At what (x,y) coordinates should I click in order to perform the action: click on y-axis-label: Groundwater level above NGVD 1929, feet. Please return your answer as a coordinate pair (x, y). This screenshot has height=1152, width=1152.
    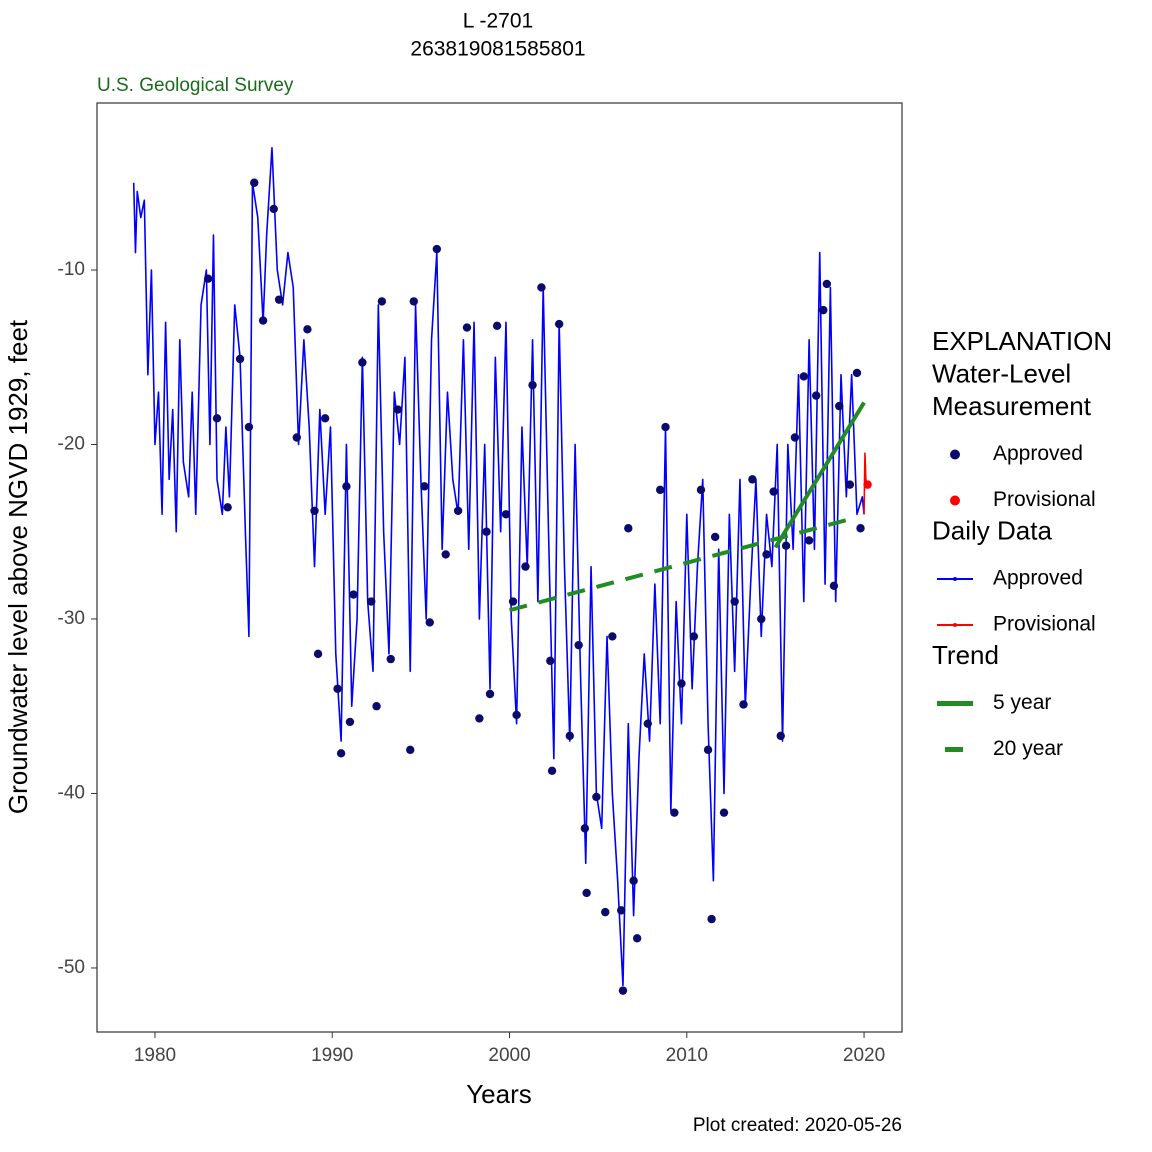
    Looking at the image, I should click on (18, 566).